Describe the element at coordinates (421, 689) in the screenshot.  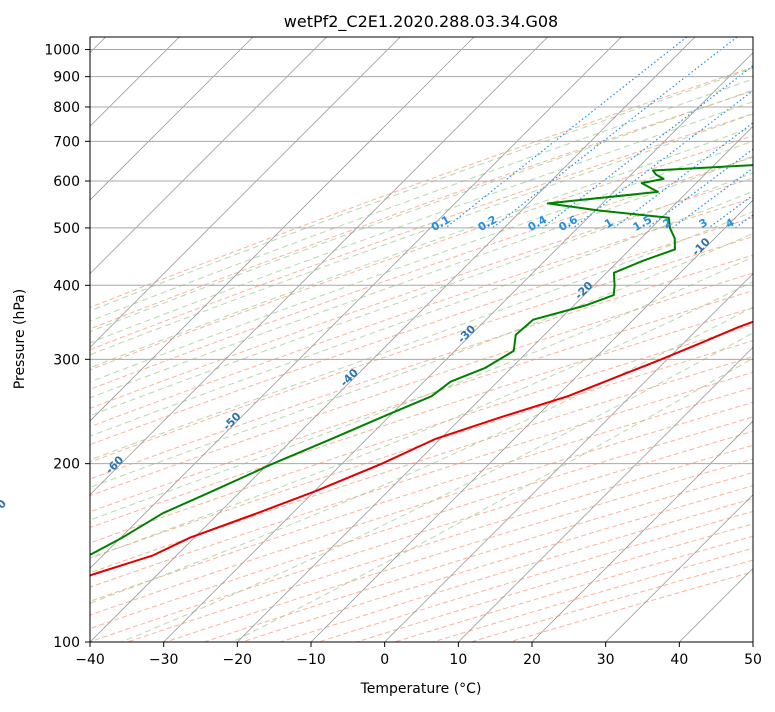
I see `x-axis-label: Temperature (°C)` at that location.